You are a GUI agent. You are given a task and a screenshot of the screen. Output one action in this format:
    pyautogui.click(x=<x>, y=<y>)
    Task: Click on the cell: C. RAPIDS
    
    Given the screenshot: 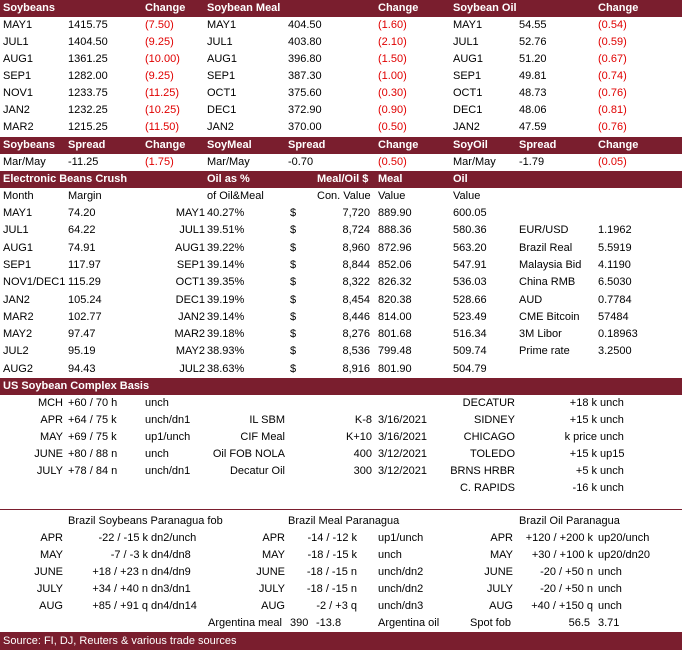 What is the action you would take?
    pyautogui.click(x=487, y=488)
    